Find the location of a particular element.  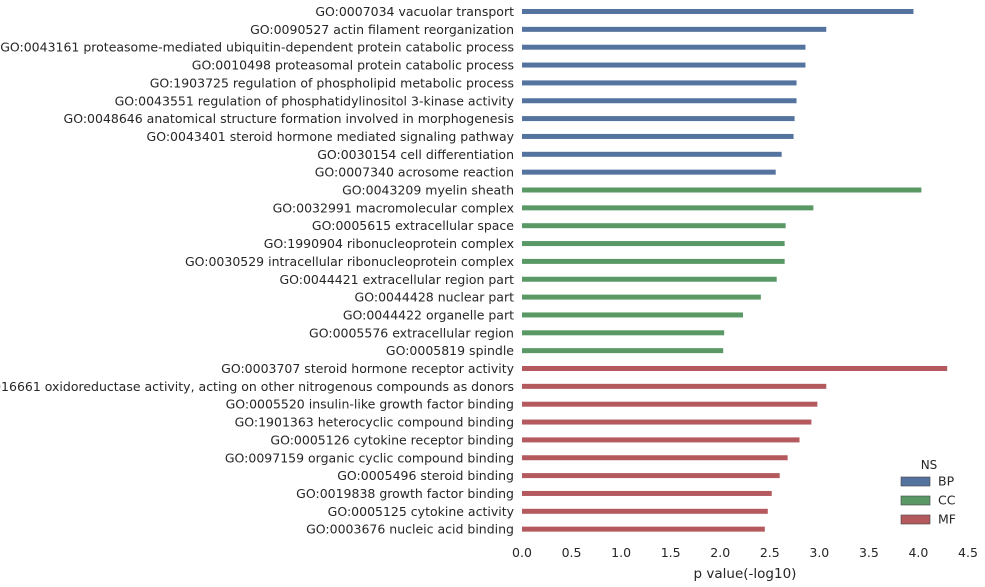

x-tick-label: 2.5 is located at coordinates (770, 552).